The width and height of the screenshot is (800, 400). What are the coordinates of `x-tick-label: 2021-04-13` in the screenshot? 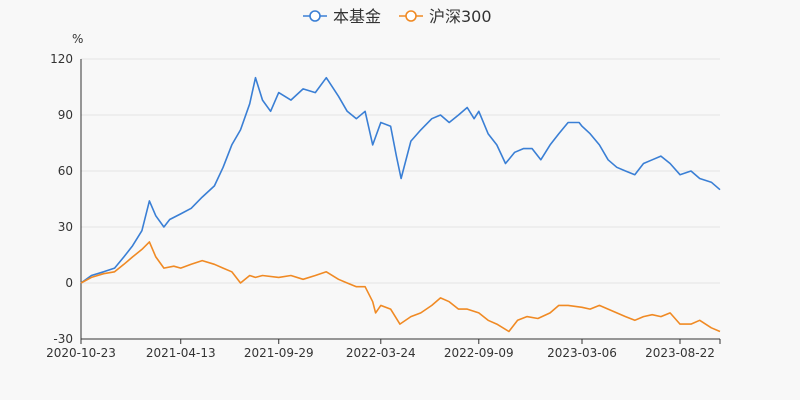 It's located at (181, 353).